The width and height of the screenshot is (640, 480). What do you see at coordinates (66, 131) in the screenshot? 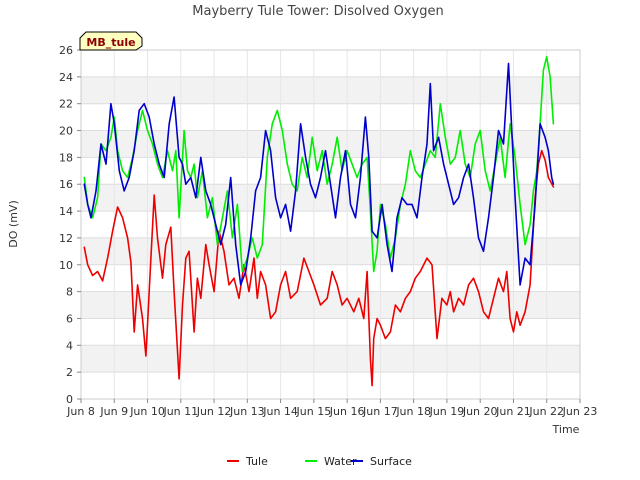
I see `y-tick-label: 20` at bounding box center [66, 131].